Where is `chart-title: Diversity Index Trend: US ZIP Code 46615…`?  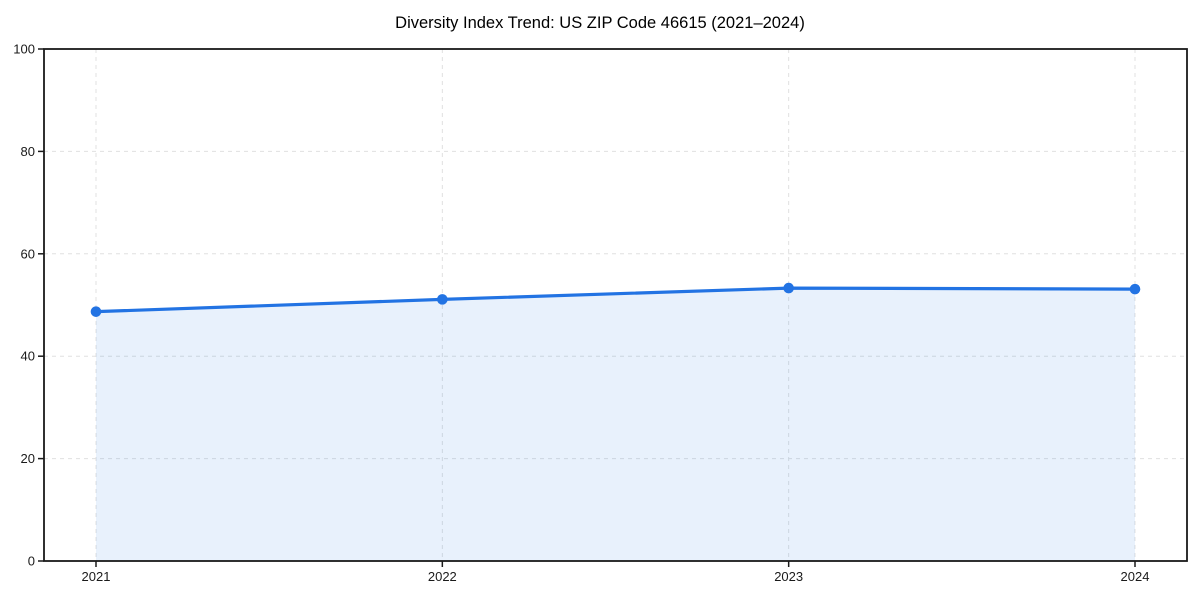 chart-title: Diversity Index Trend: US ZIP Code 46615… is located at coordinates (600, 23).